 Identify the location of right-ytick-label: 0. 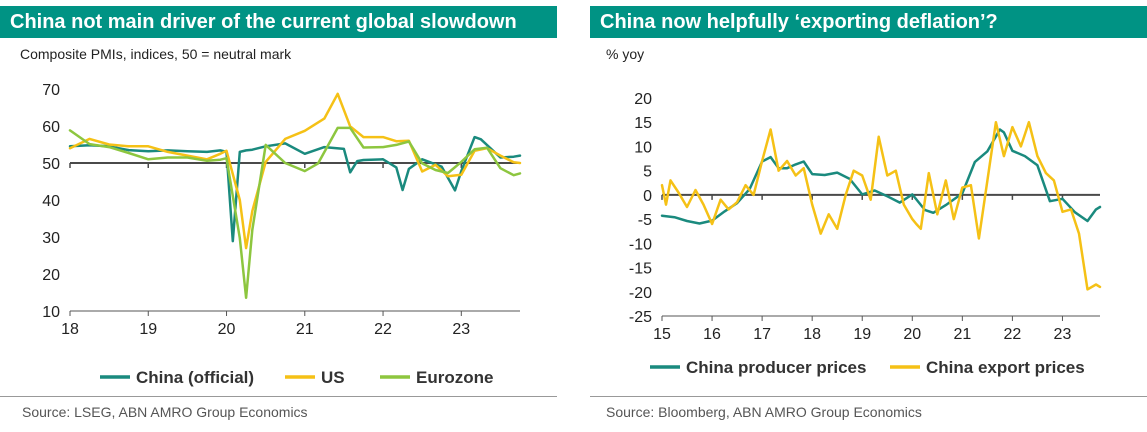
(647, 196).